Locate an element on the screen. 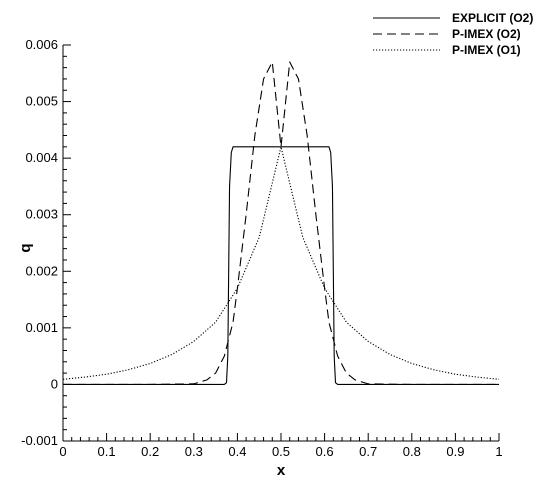 The height and width of the screenshot is (480, 553). x-tick-label: 0.6 is located at coordinates (325, 451).